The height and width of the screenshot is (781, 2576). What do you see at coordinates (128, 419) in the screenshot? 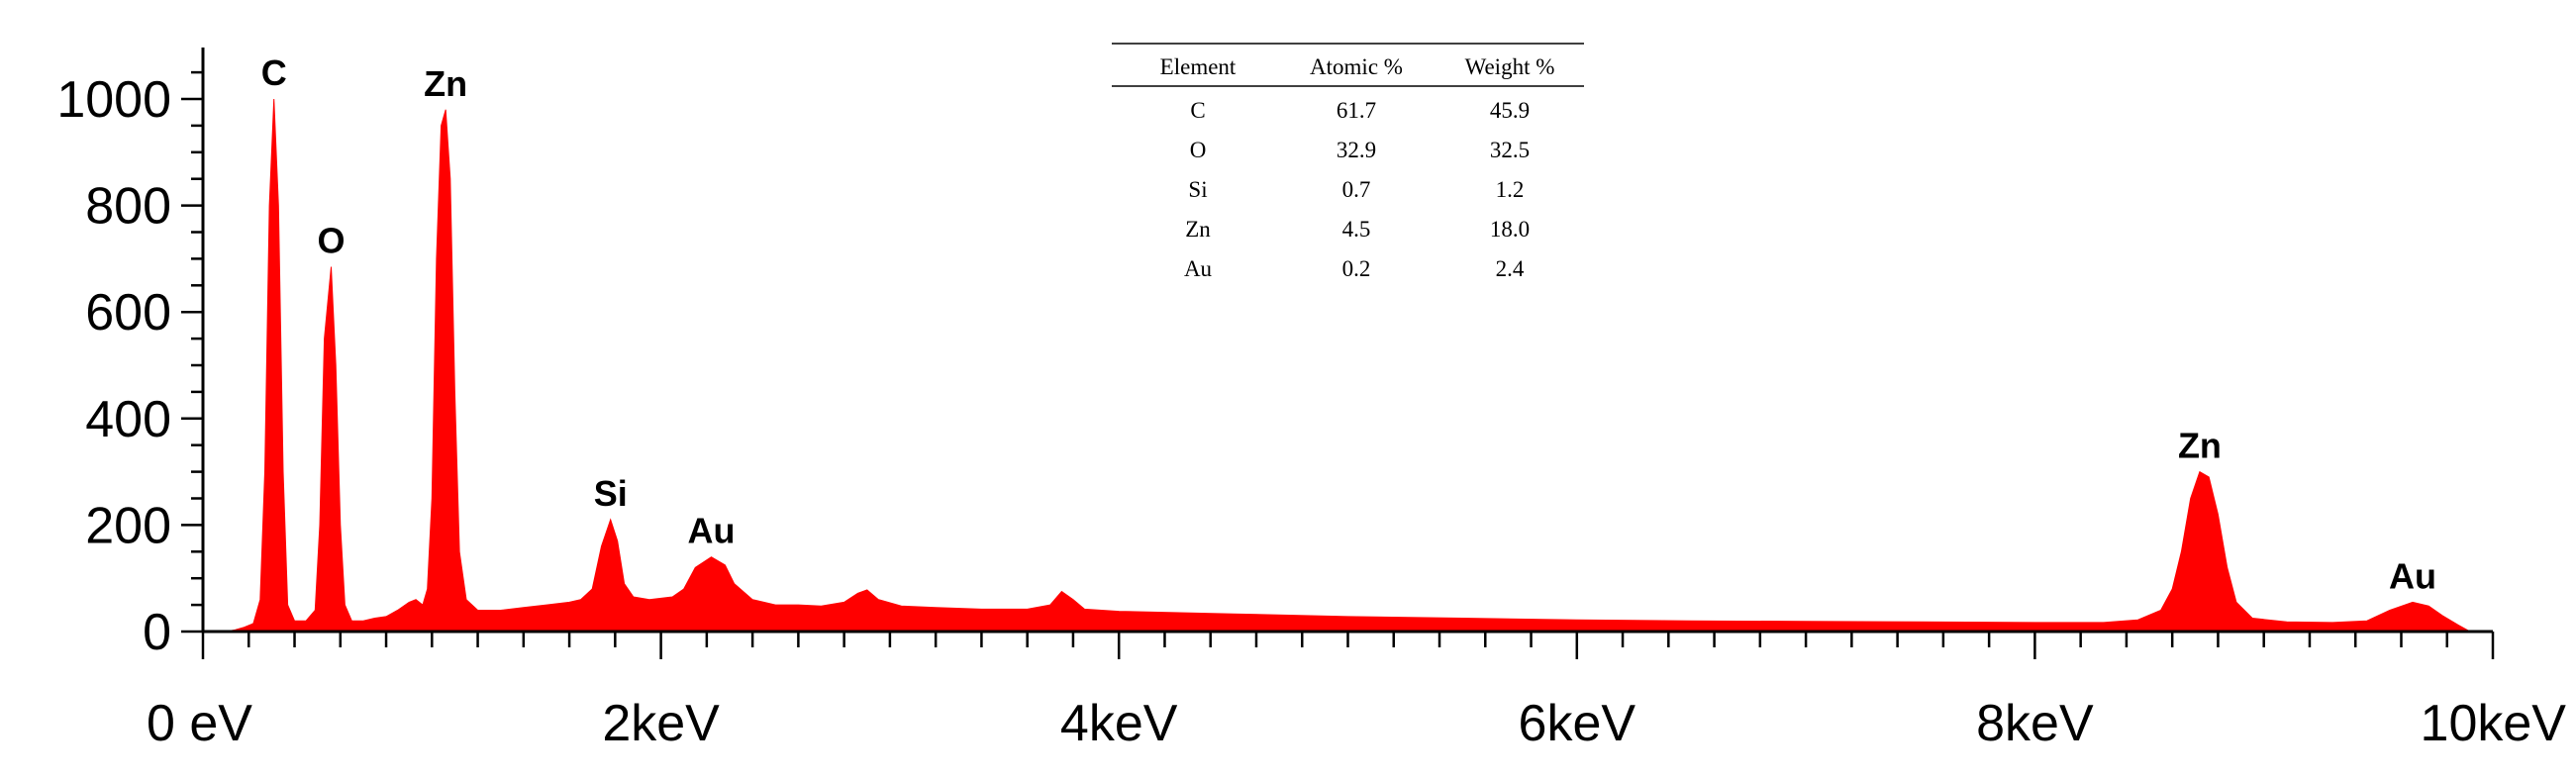
I see `y-tick-label: 400` at bounding box center [128, 419].